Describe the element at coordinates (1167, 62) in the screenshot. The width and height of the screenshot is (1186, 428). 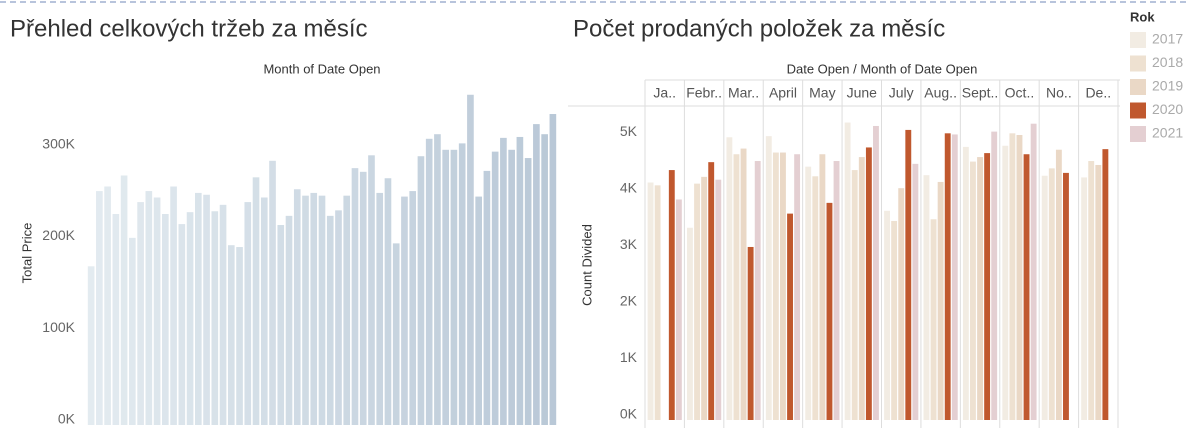
I see `legend-label: 2018` at that location.